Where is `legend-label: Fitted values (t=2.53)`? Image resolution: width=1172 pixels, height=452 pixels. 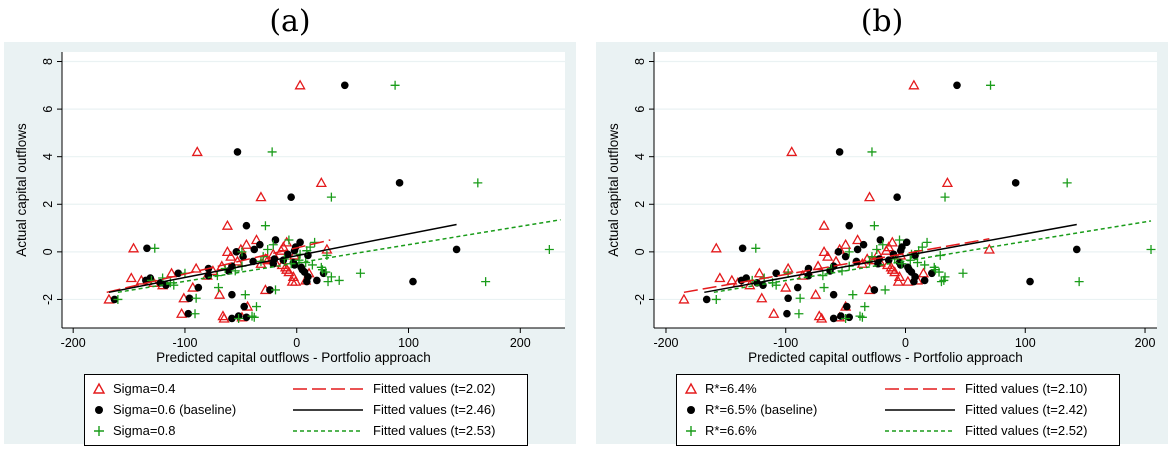
legend-label: Fitted values (t=2.53) is located at coordinates (434, 430).